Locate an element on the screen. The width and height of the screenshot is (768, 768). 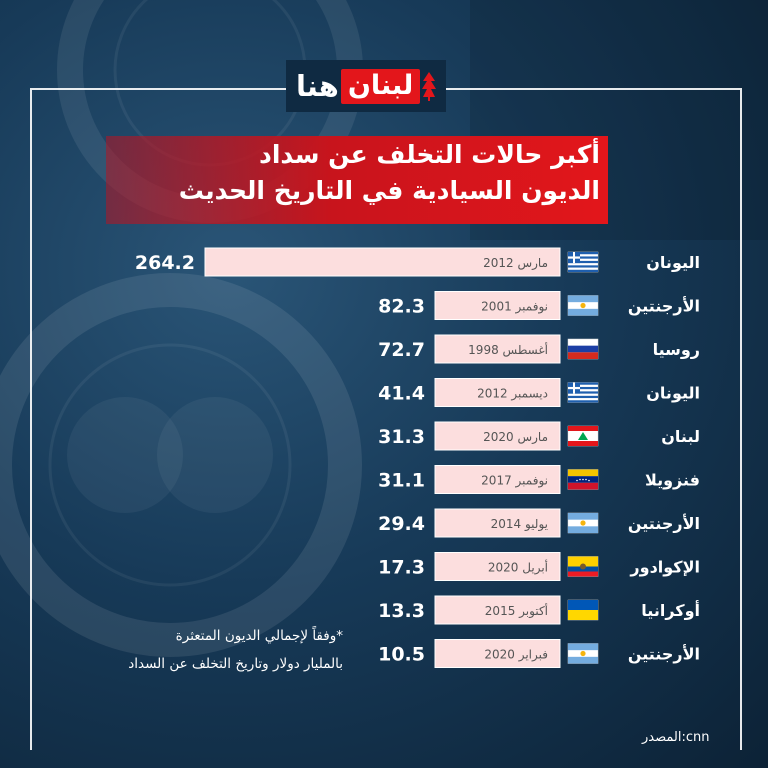
bar-row: مارس 2012 264.2 اليونان is located at coordinates (417, 262).